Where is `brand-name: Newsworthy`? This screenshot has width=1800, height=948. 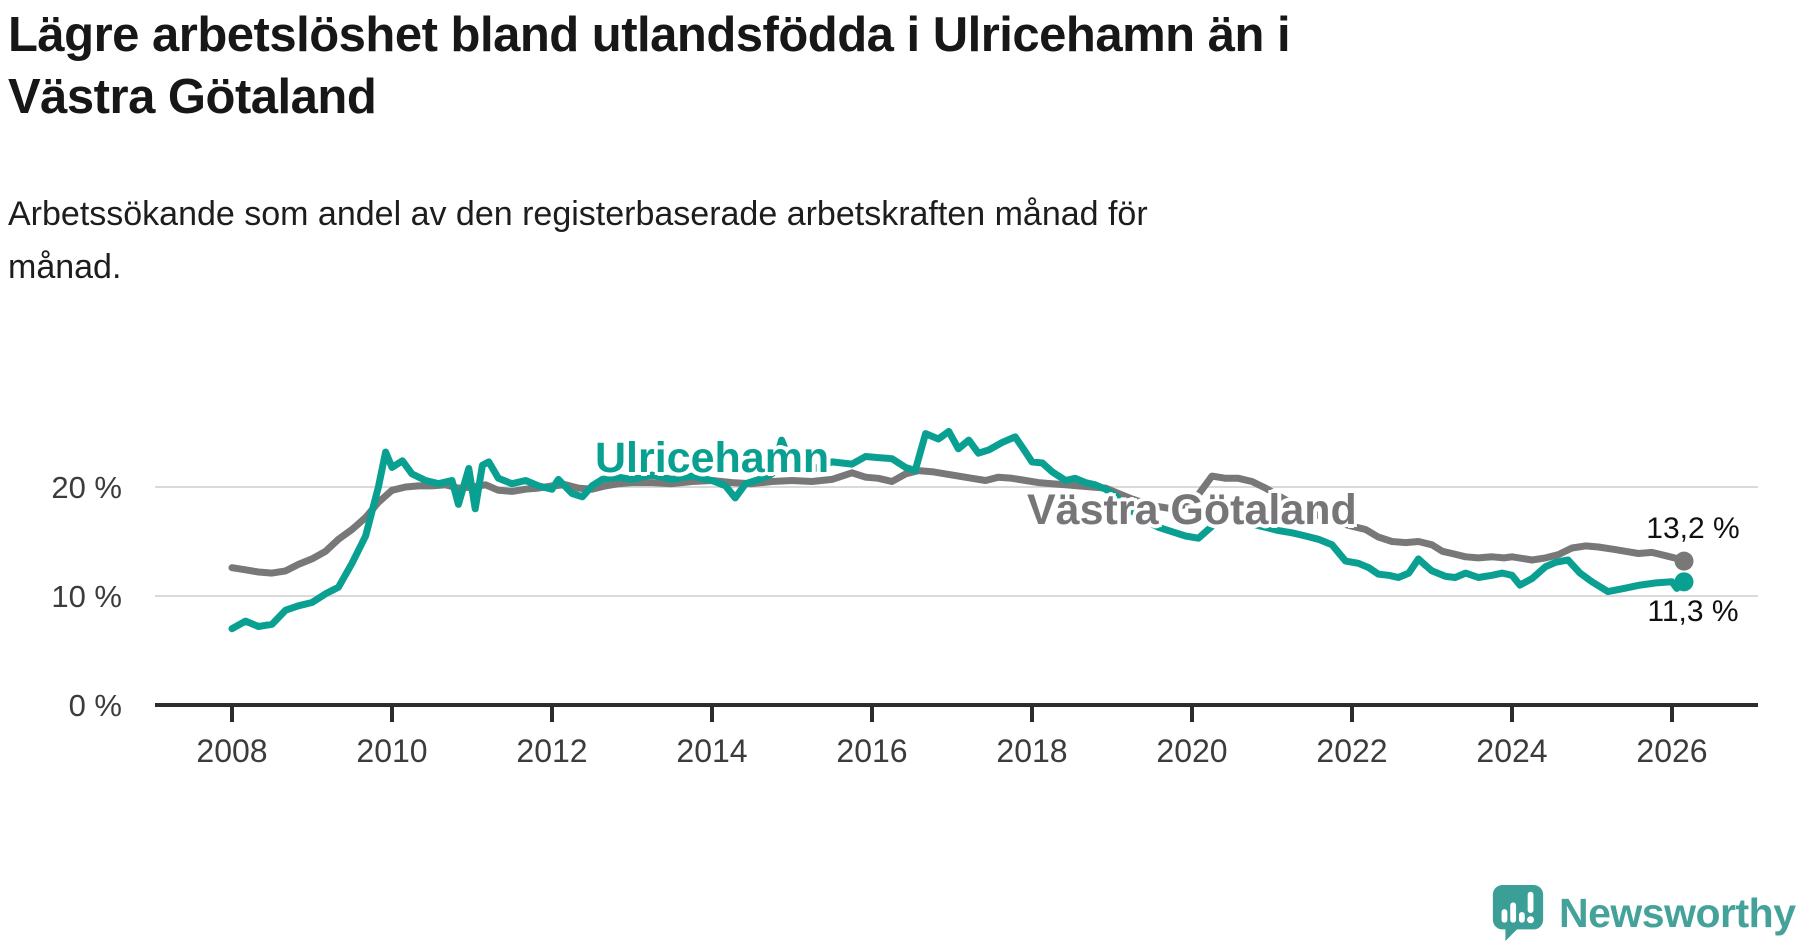 brand-name: Newsworthy is located at coordinates (1677, 912).